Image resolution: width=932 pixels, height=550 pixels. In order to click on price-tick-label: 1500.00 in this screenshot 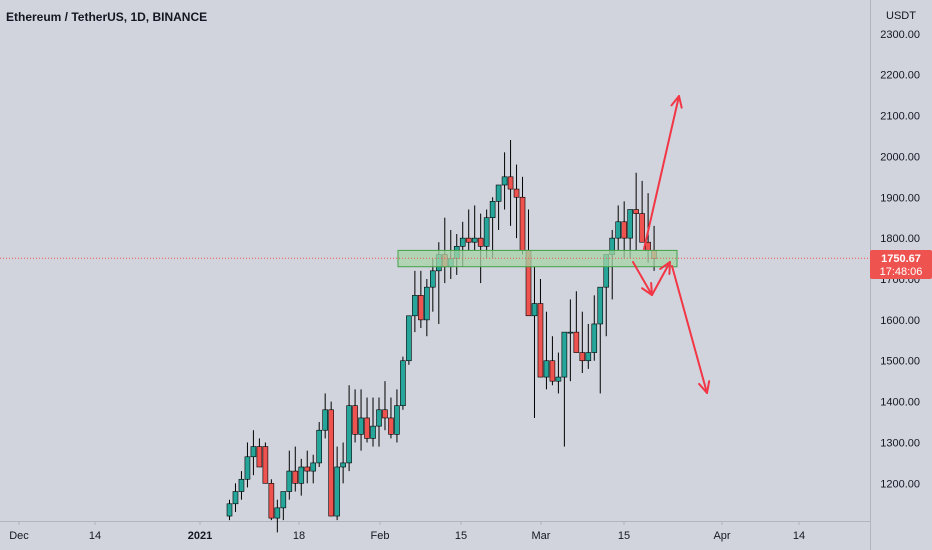, I will do `click(900, 362)`.